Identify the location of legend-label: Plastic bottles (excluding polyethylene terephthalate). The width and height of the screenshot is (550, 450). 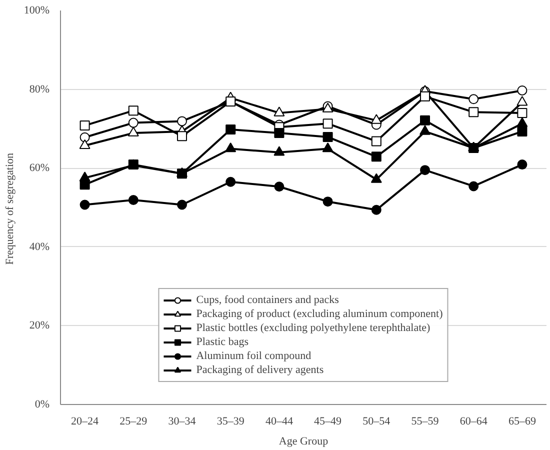
(313, 328).